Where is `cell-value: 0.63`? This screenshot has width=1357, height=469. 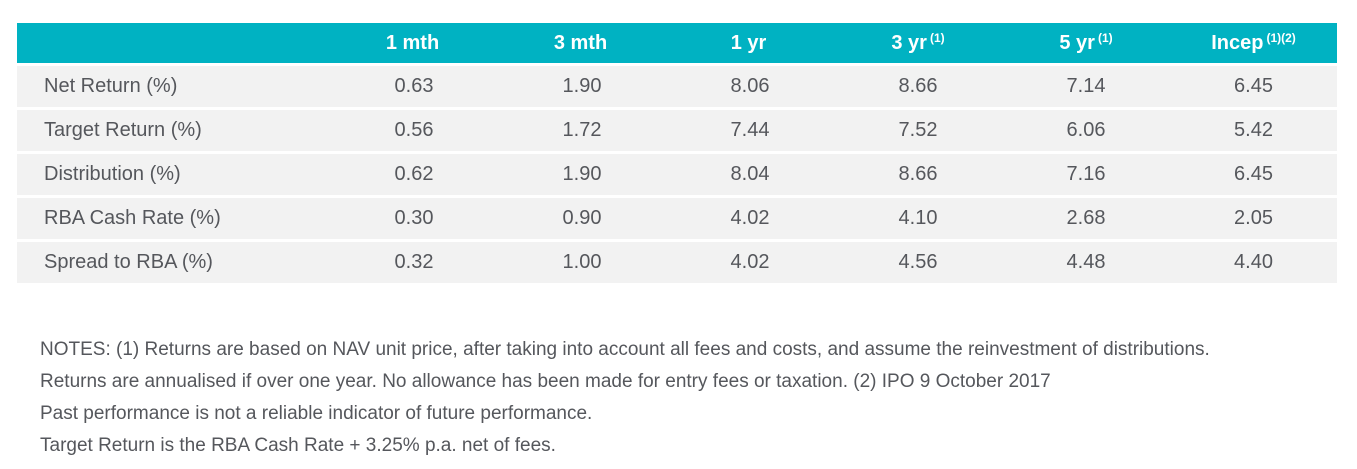 cell-value: 0.63 is located at coordinates (414, 86).